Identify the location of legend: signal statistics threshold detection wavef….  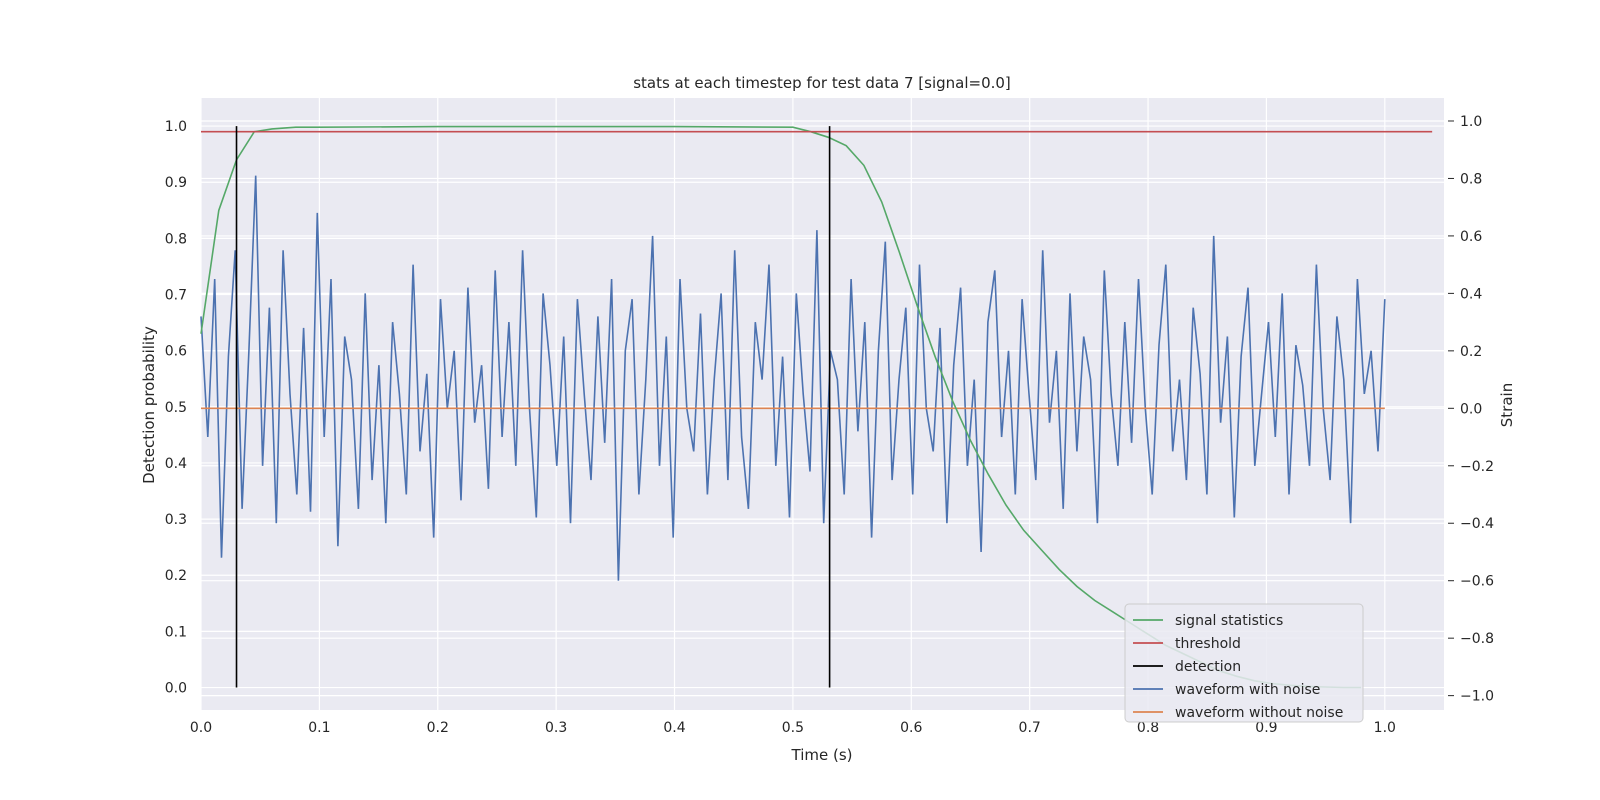
(1244, 663).